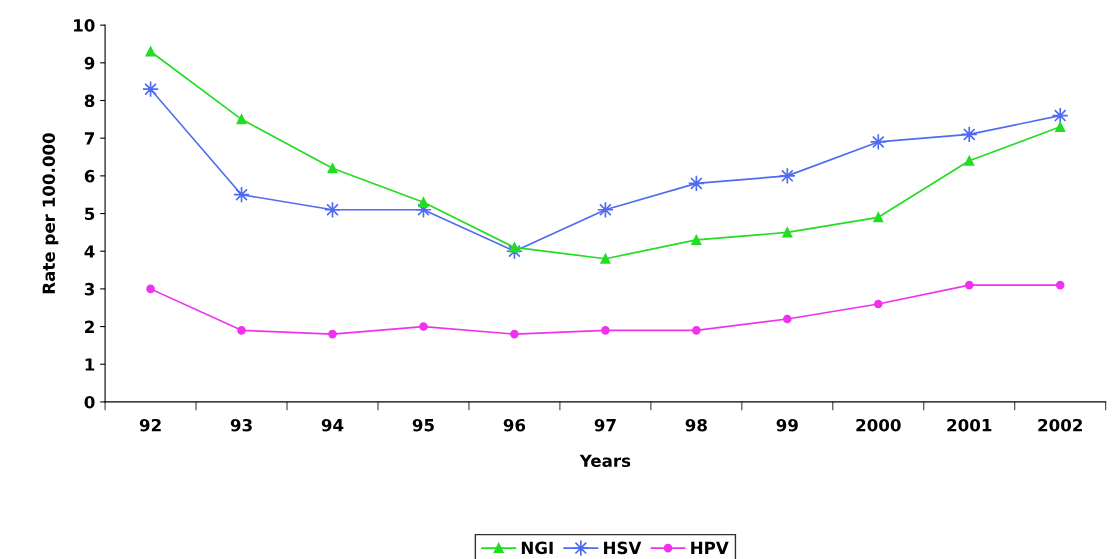  I want to click on x-tick-label: 97, so click(605, 425).